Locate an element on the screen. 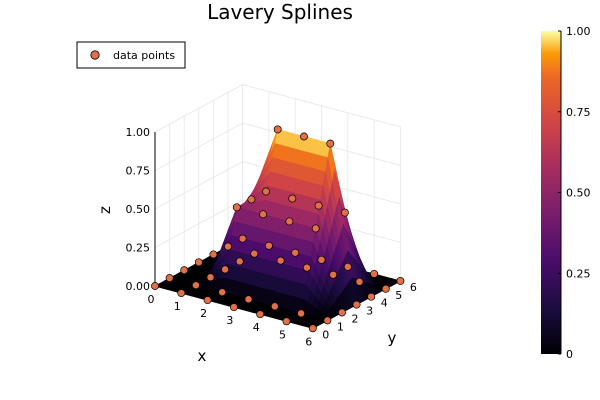 The width and height of the screenshot is (600, 400). colorbar-tick-label: 0 is located at coordinates (569, 354).